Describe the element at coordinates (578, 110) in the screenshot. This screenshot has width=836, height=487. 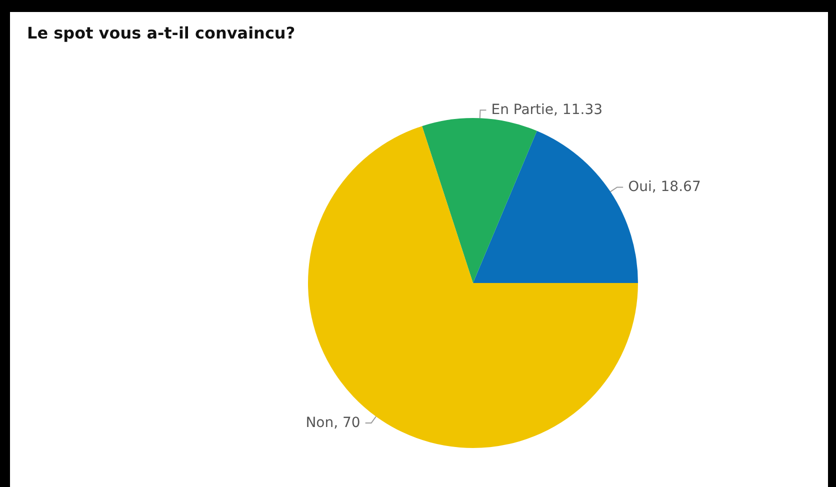
I see `data-label: , 11.33` at that location.